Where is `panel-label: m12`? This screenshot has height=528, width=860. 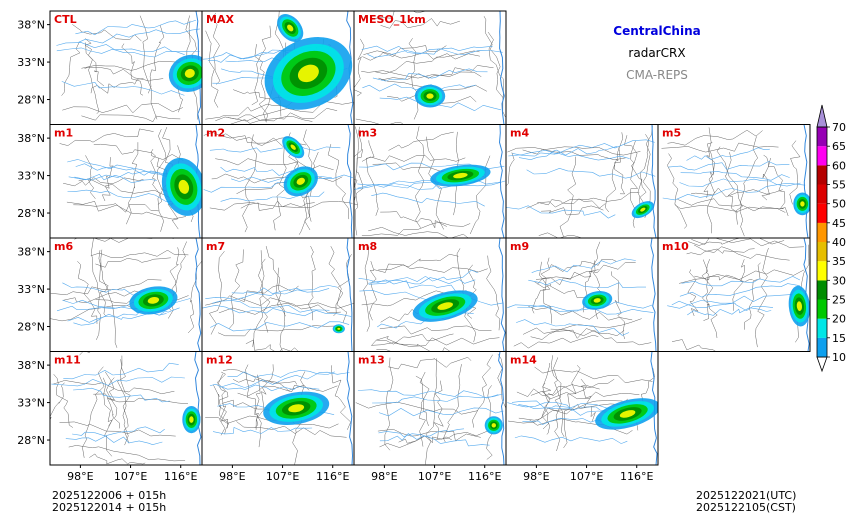 panel-label: m12 is located at coordinates (219, 360).